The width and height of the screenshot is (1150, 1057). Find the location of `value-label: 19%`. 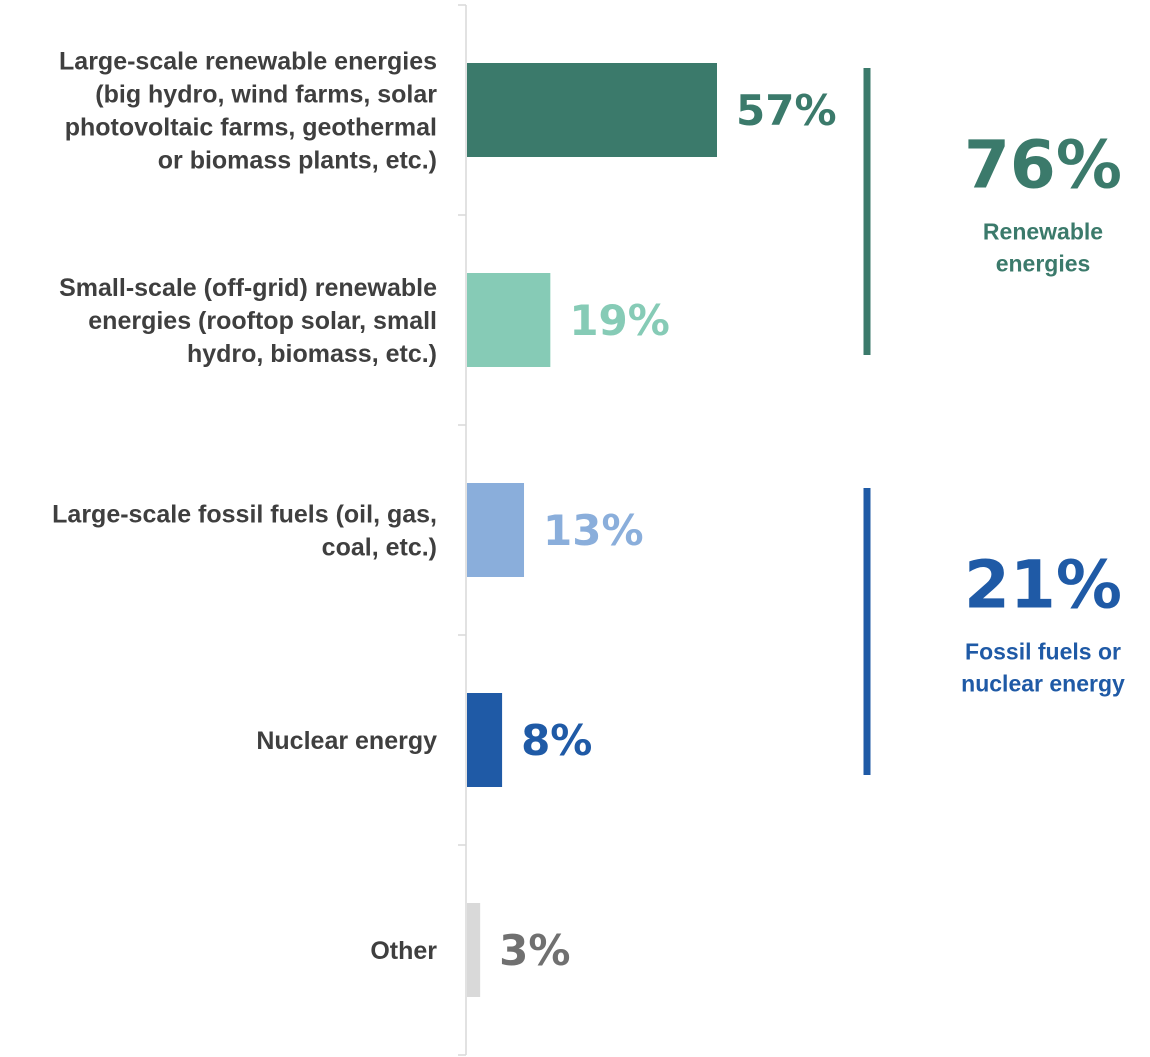

value-label: 19% is located at coordinates (619, 320).